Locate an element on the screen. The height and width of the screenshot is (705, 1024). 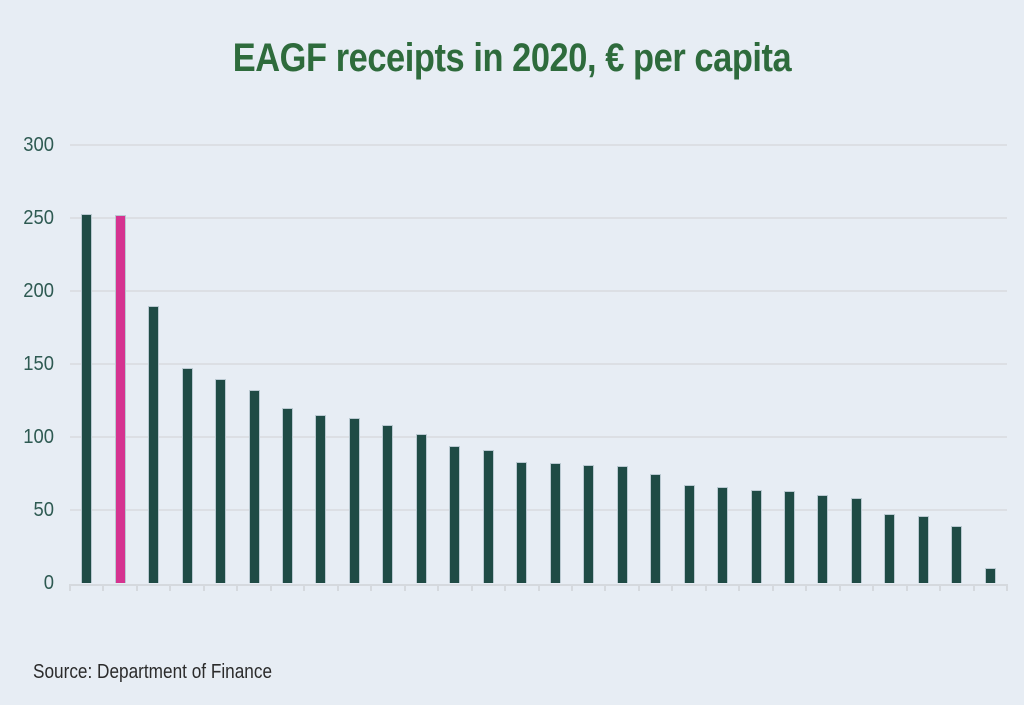
y-axis-tick-label: 150 is located at coordinates (38, 364).